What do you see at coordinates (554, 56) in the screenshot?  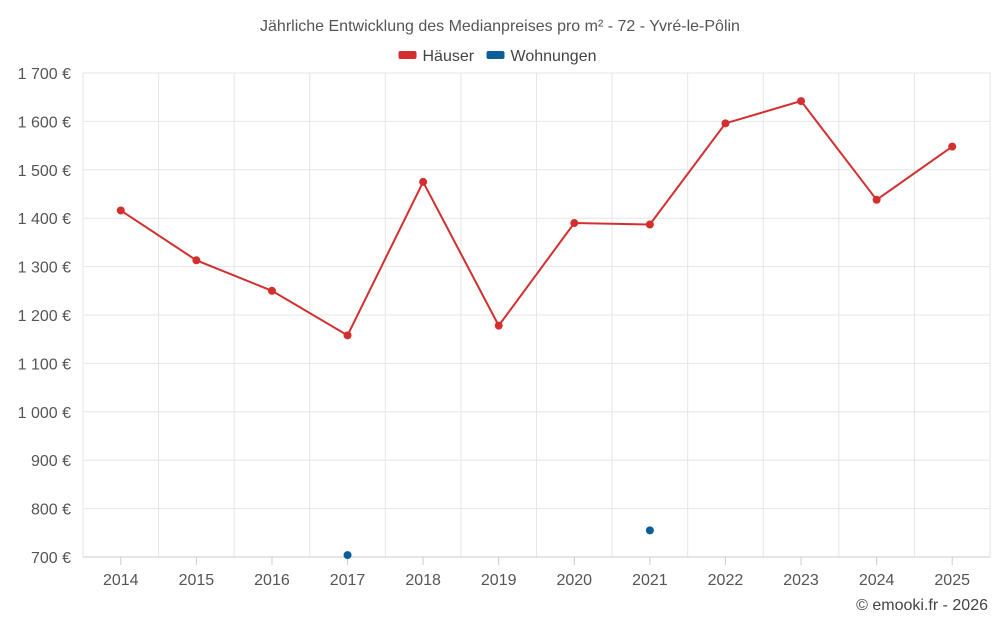 I see `legend-label: Wohnungen` at bounding box center [554, 56].